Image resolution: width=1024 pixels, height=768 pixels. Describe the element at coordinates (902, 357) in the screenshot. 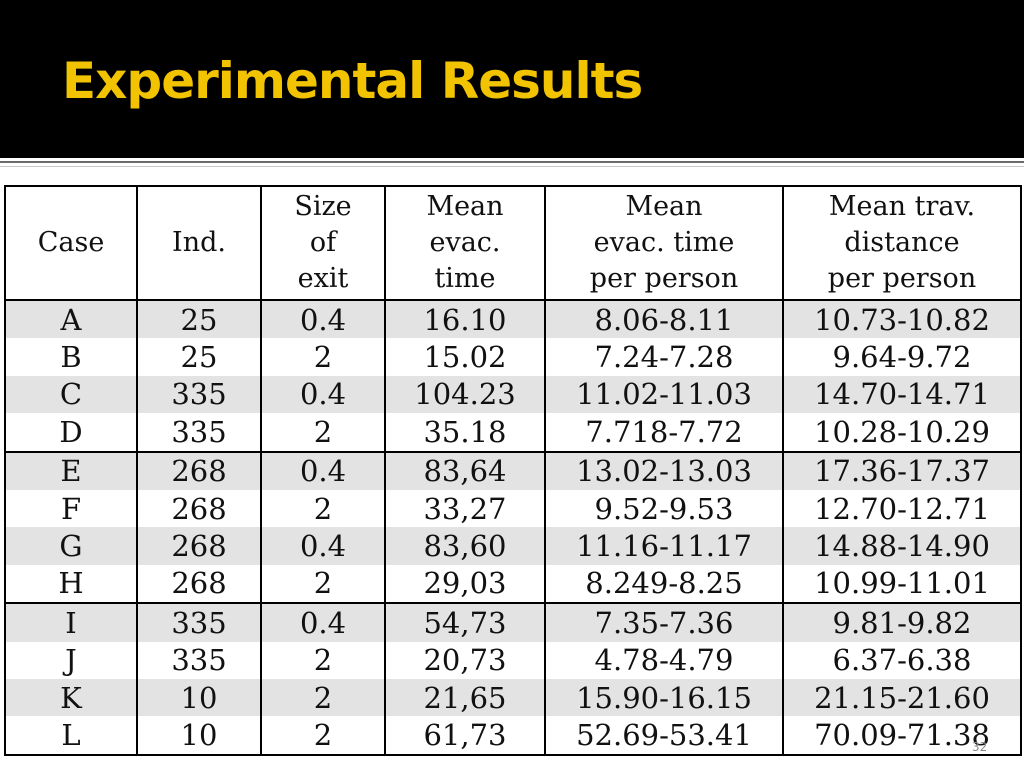

I see `table-cell: 9.64-9.72` at that location.